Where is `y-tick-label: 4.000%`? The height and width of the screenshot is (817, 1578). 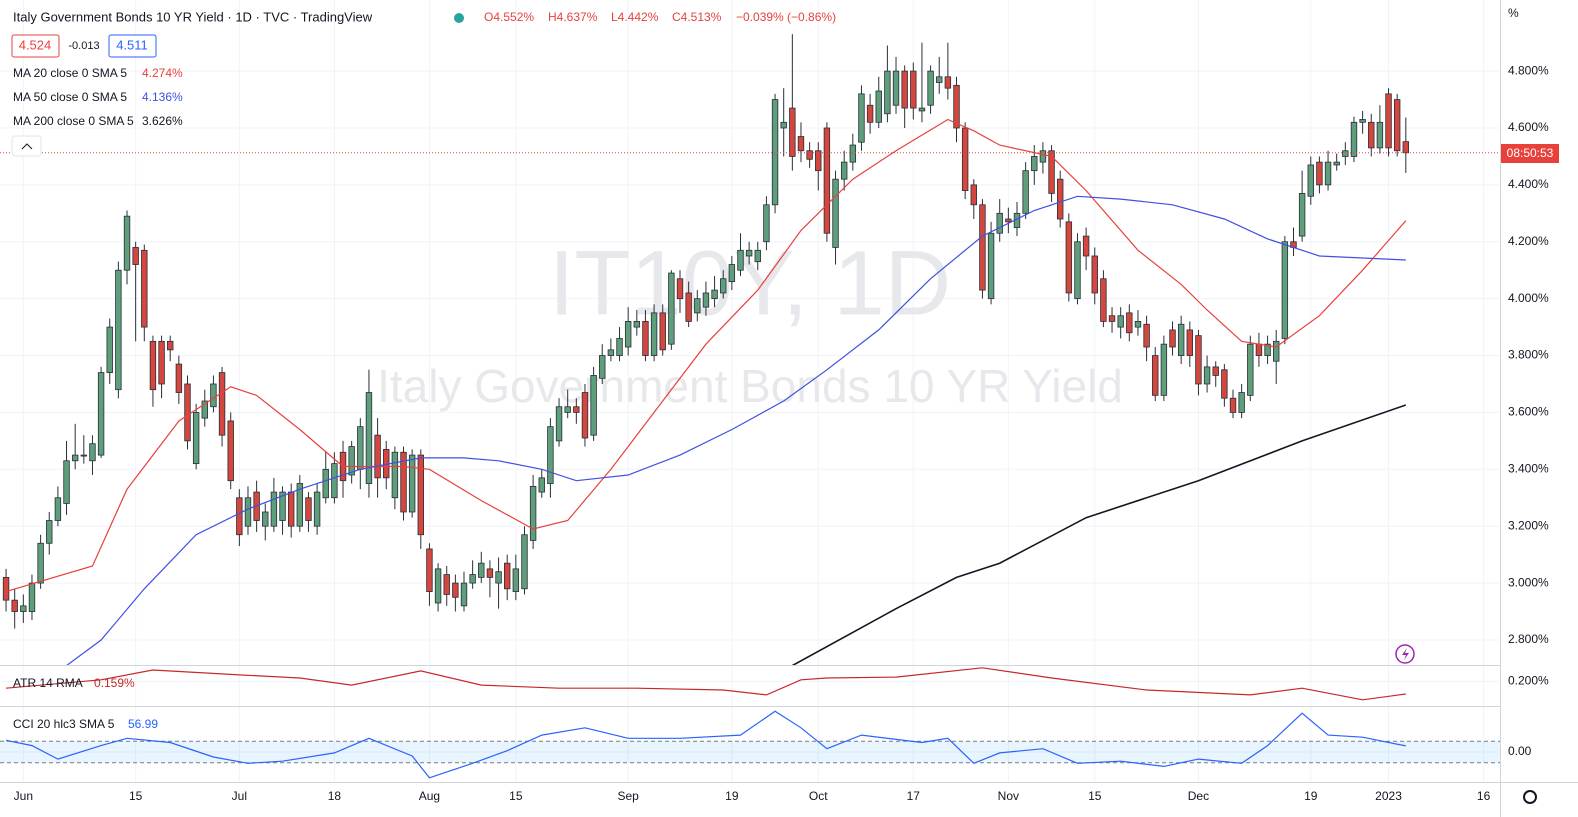
y-tick-label: 4.000% is located at coordinates (1528, 298).